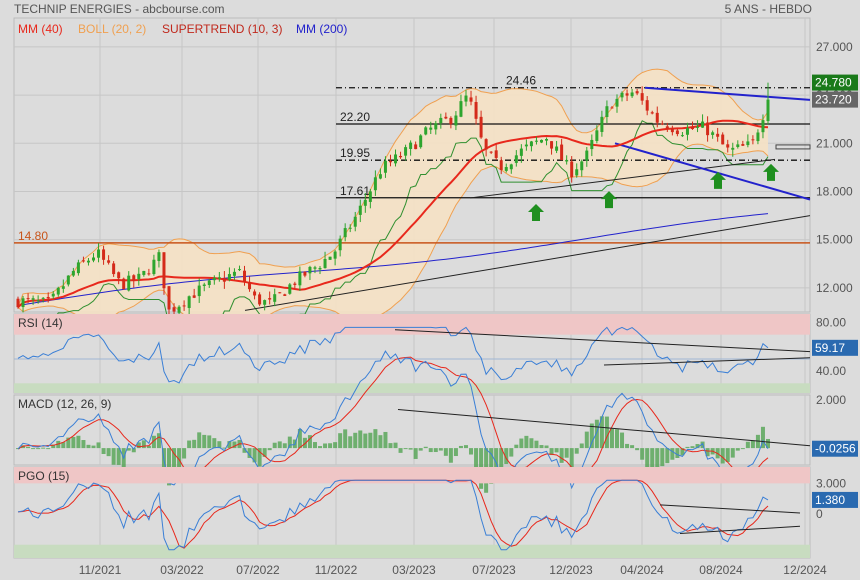  What do you see at coordinates (536, 212) in the screenshot?
I see `buy-signal-arrow-icon` at bounding box center [536, 212].